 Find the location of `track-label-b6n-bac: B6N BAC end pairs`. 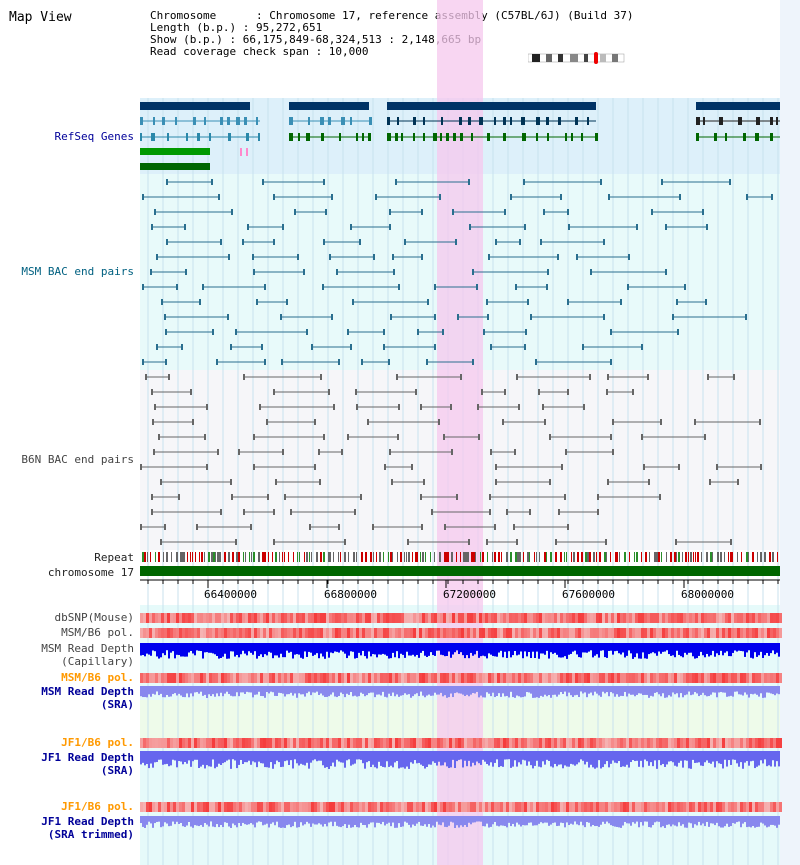

track-label-b6n-bac: B6N BAC end pairs is located at coordinates (77, 459).